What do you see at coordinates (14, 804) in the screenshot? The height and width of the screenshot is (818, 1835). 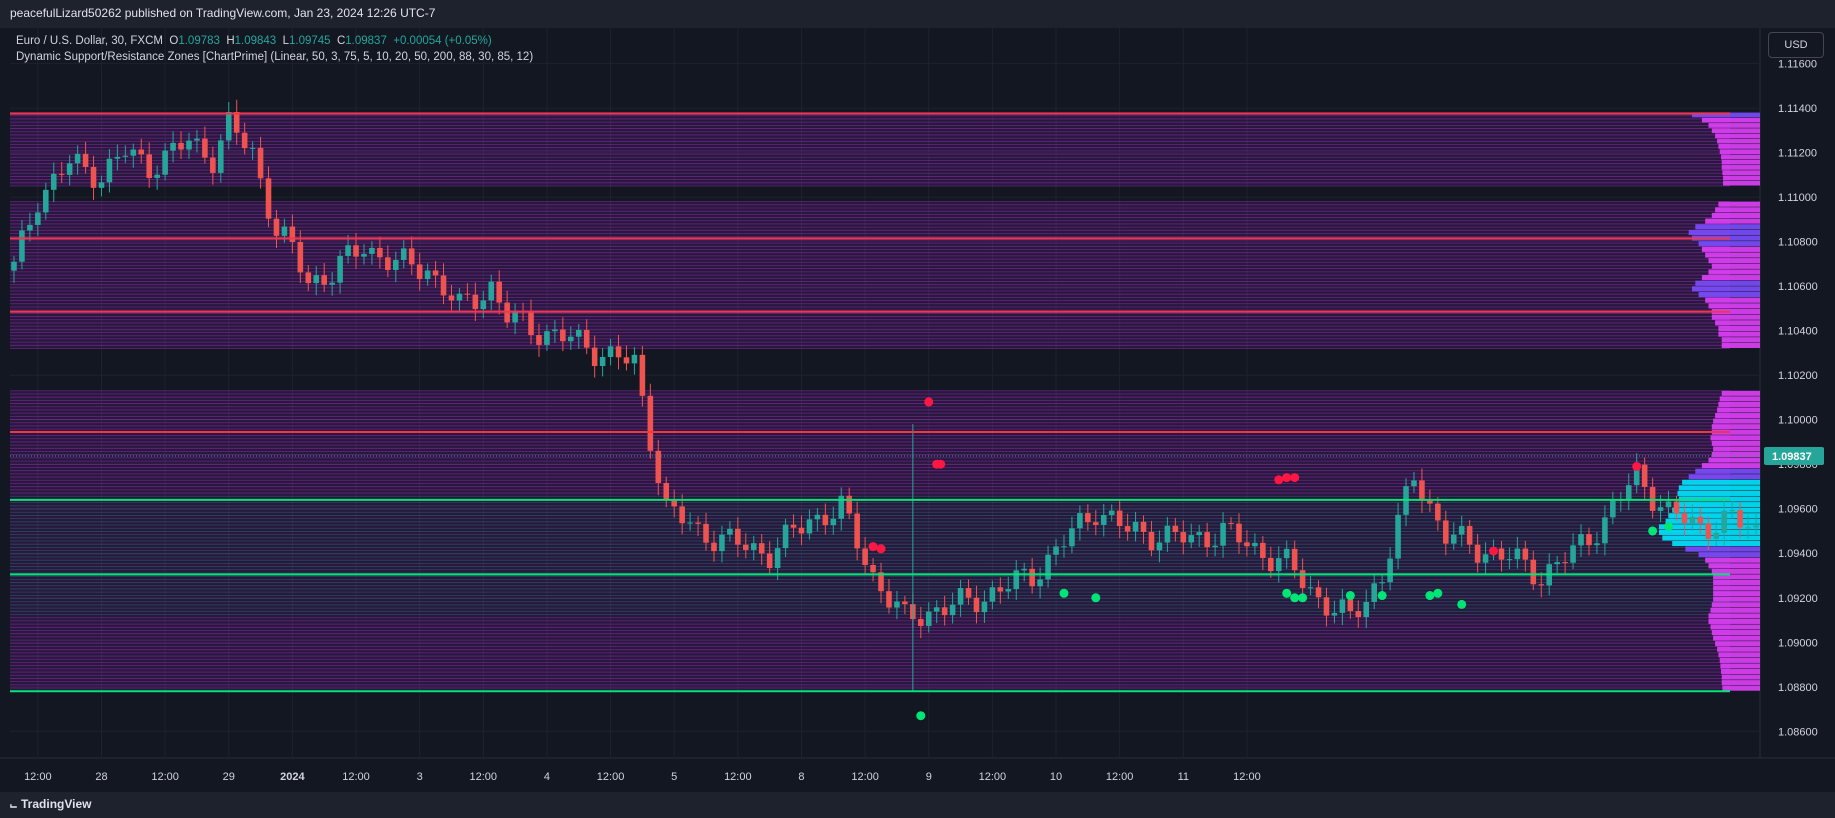 I see `tradingview-logo-icon: ⨽` at bounding box center [14, 804].